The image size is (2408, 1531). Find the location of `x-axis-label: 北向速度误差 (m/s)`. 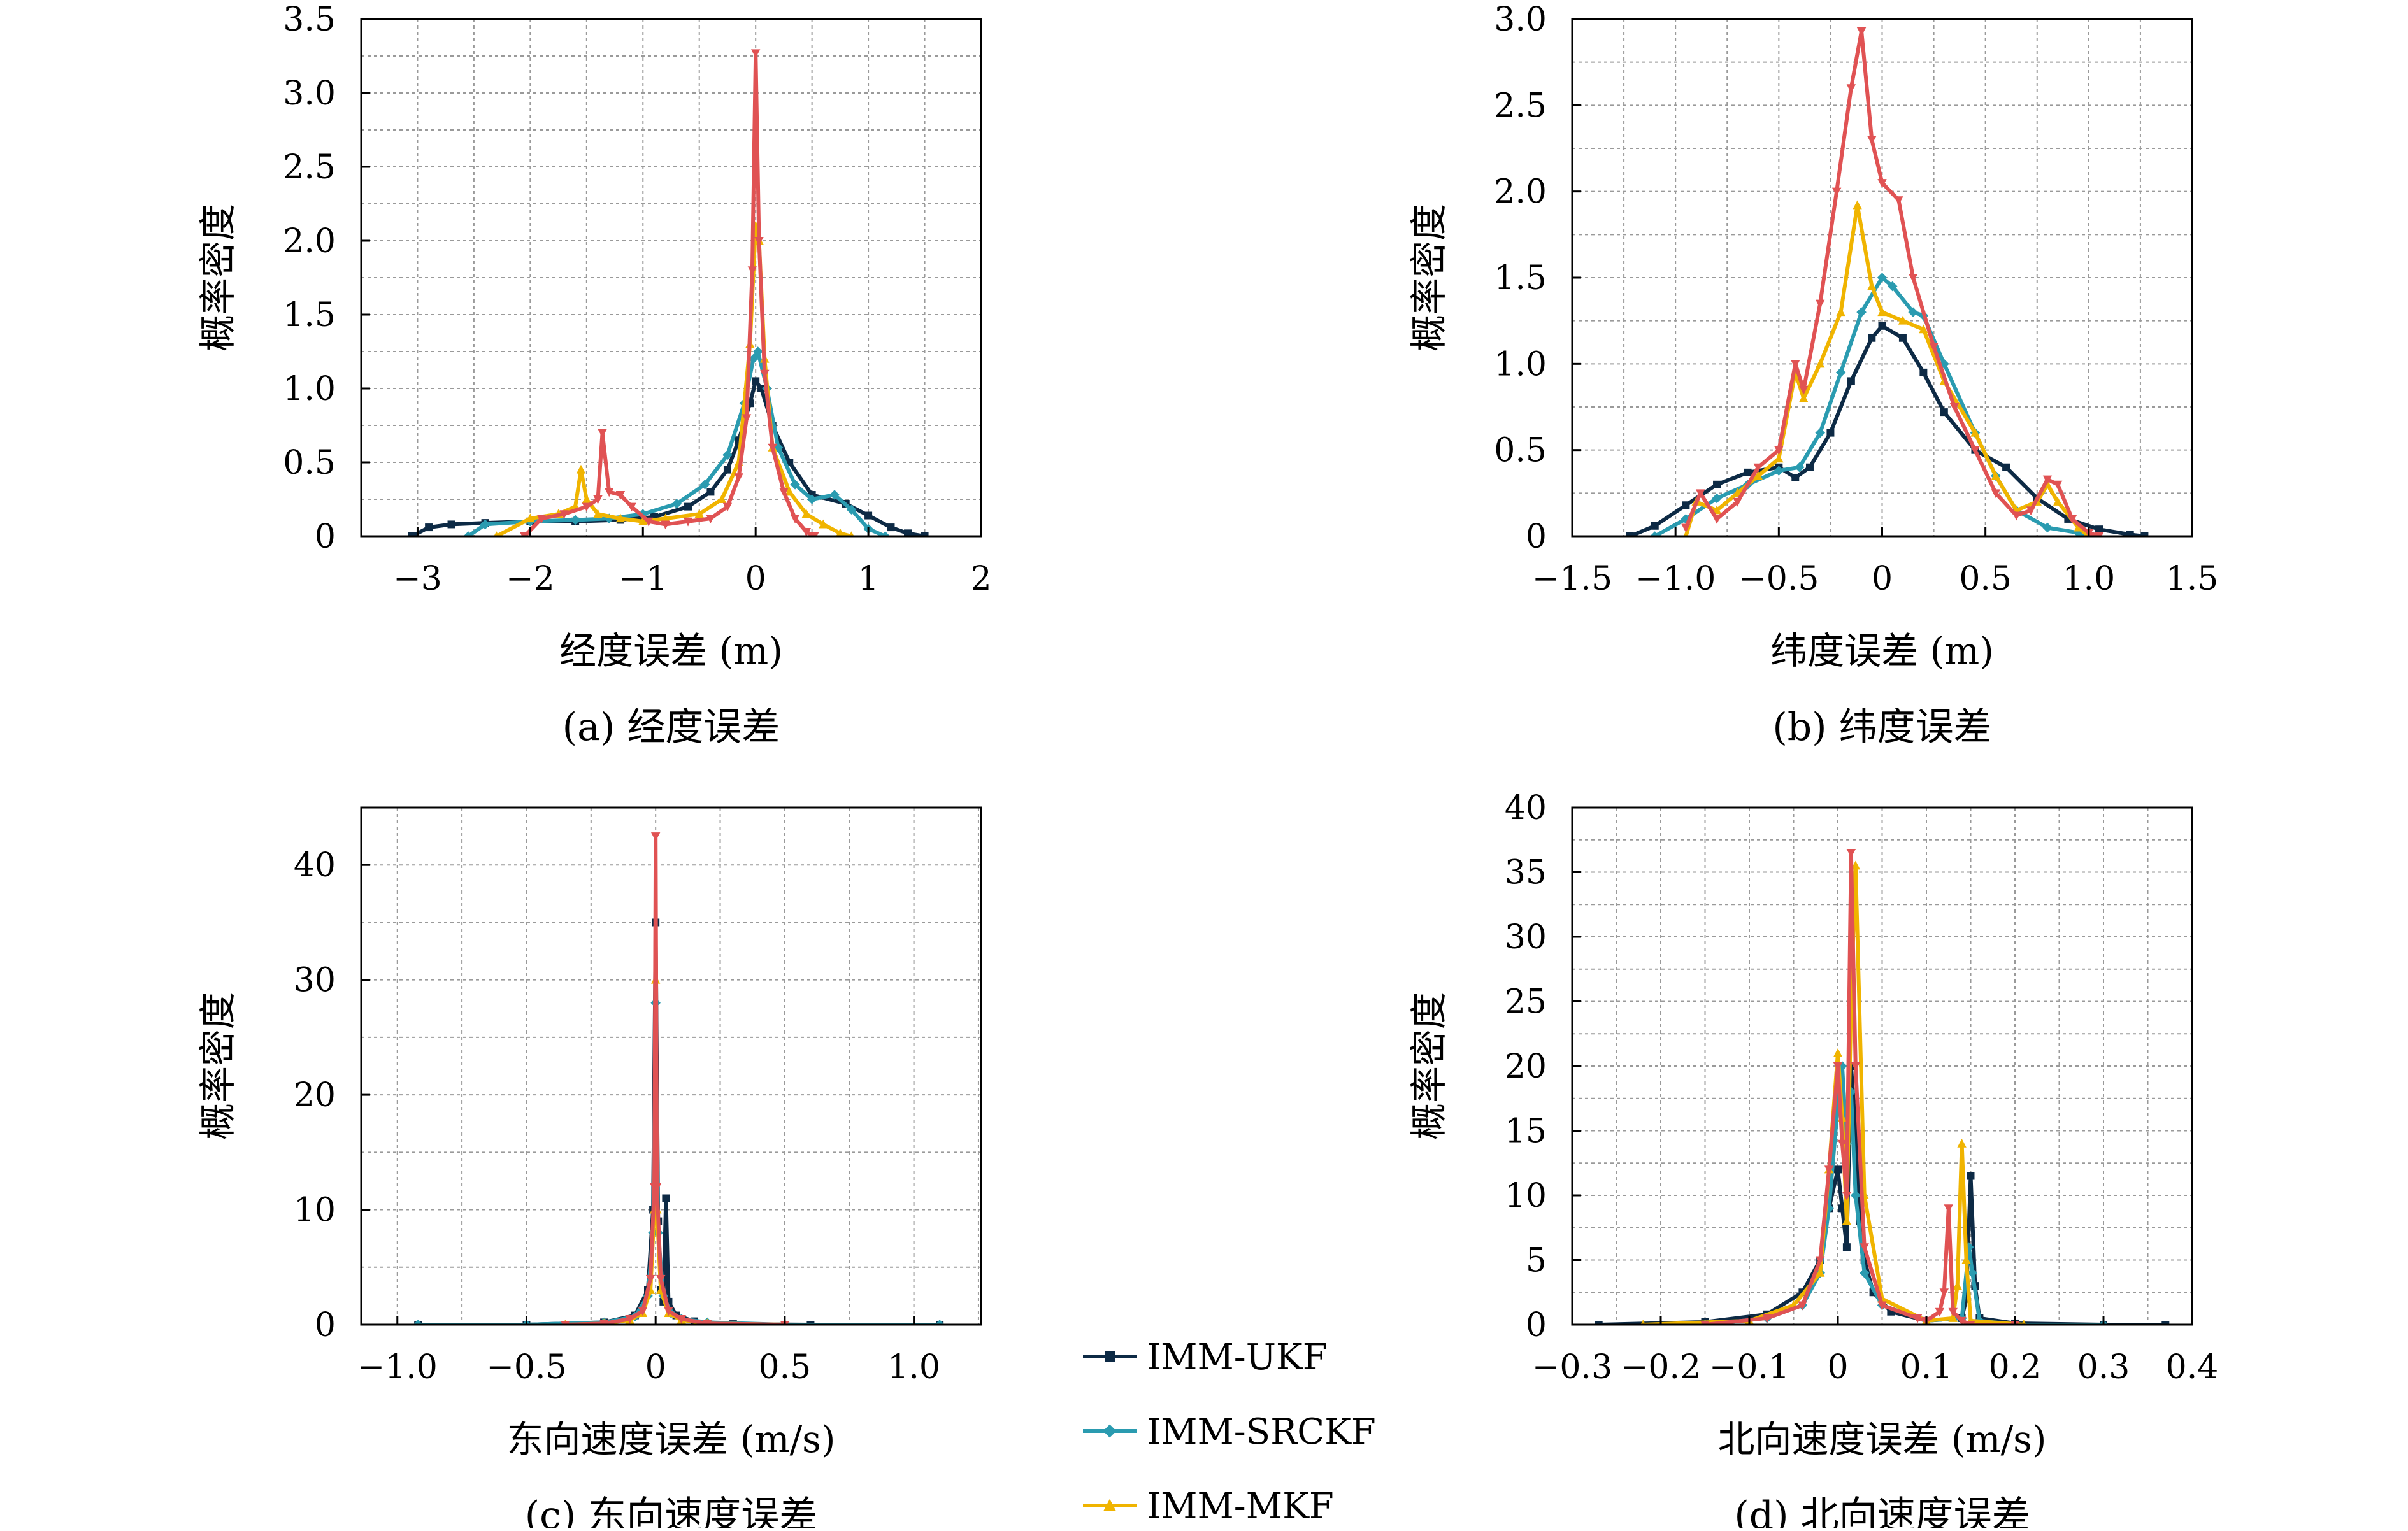

x-axis-label: 北向速度误差 (m/s) is located at coordinates (1882, 1439).